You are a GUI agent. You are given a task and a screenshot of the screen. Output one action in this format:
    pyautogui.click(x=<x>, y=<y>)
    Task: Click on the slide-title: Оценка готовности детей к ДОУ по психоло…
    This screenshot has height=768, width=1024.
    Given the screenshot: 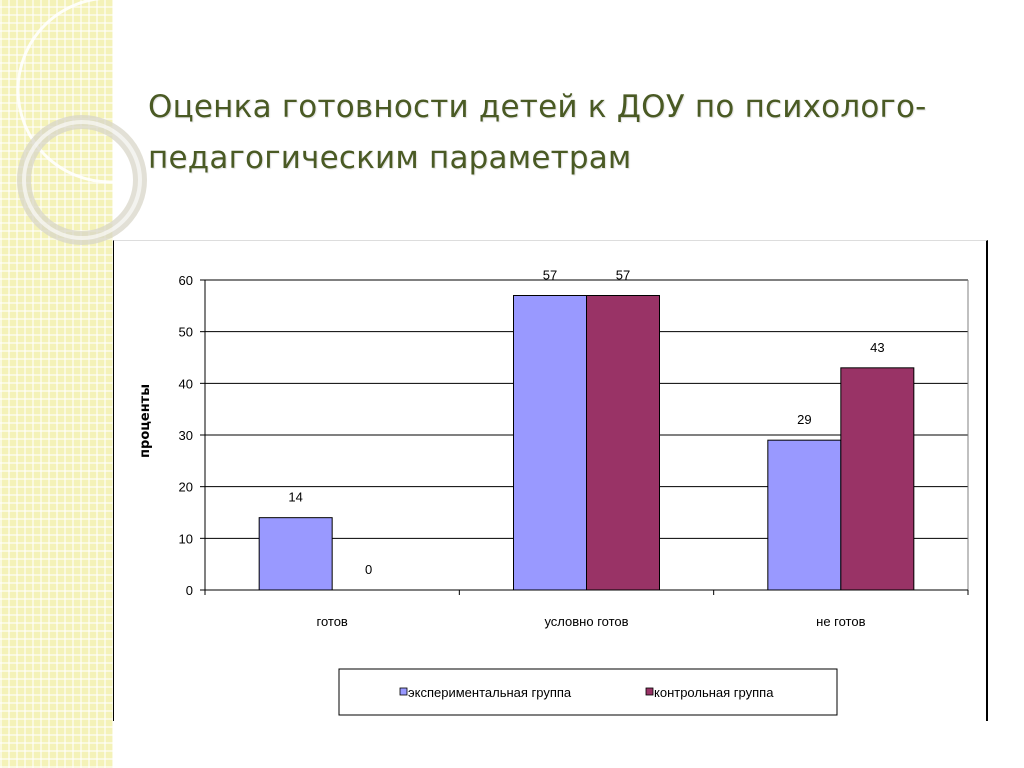 What is the action you would take?
    pyautogui.click(x=537, y=132)
    